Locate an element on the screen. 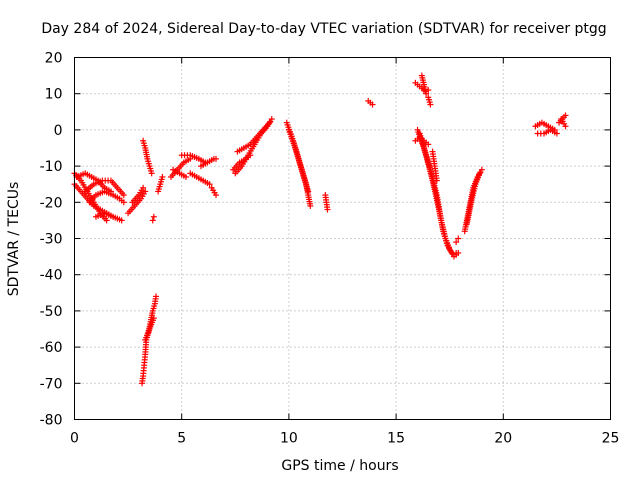  y-tick-label: -40 is located at coordinates (51, 276).